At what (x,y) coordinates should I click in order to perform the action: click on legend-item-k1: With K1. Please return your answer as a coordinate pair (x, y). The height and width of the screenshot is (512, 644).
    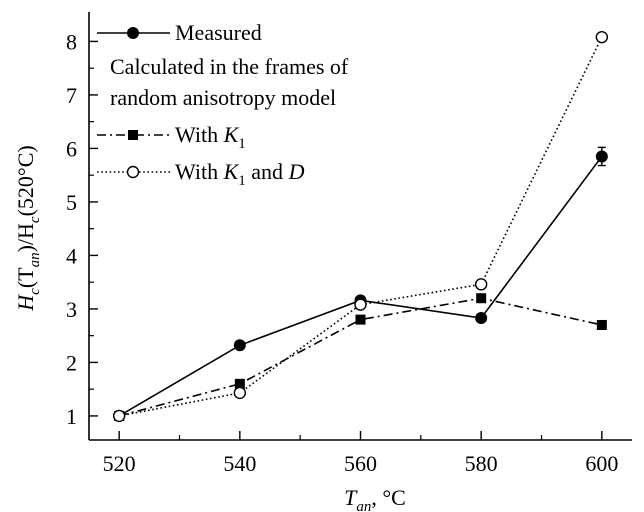
    Looking at the image, I should click on (171, 137).